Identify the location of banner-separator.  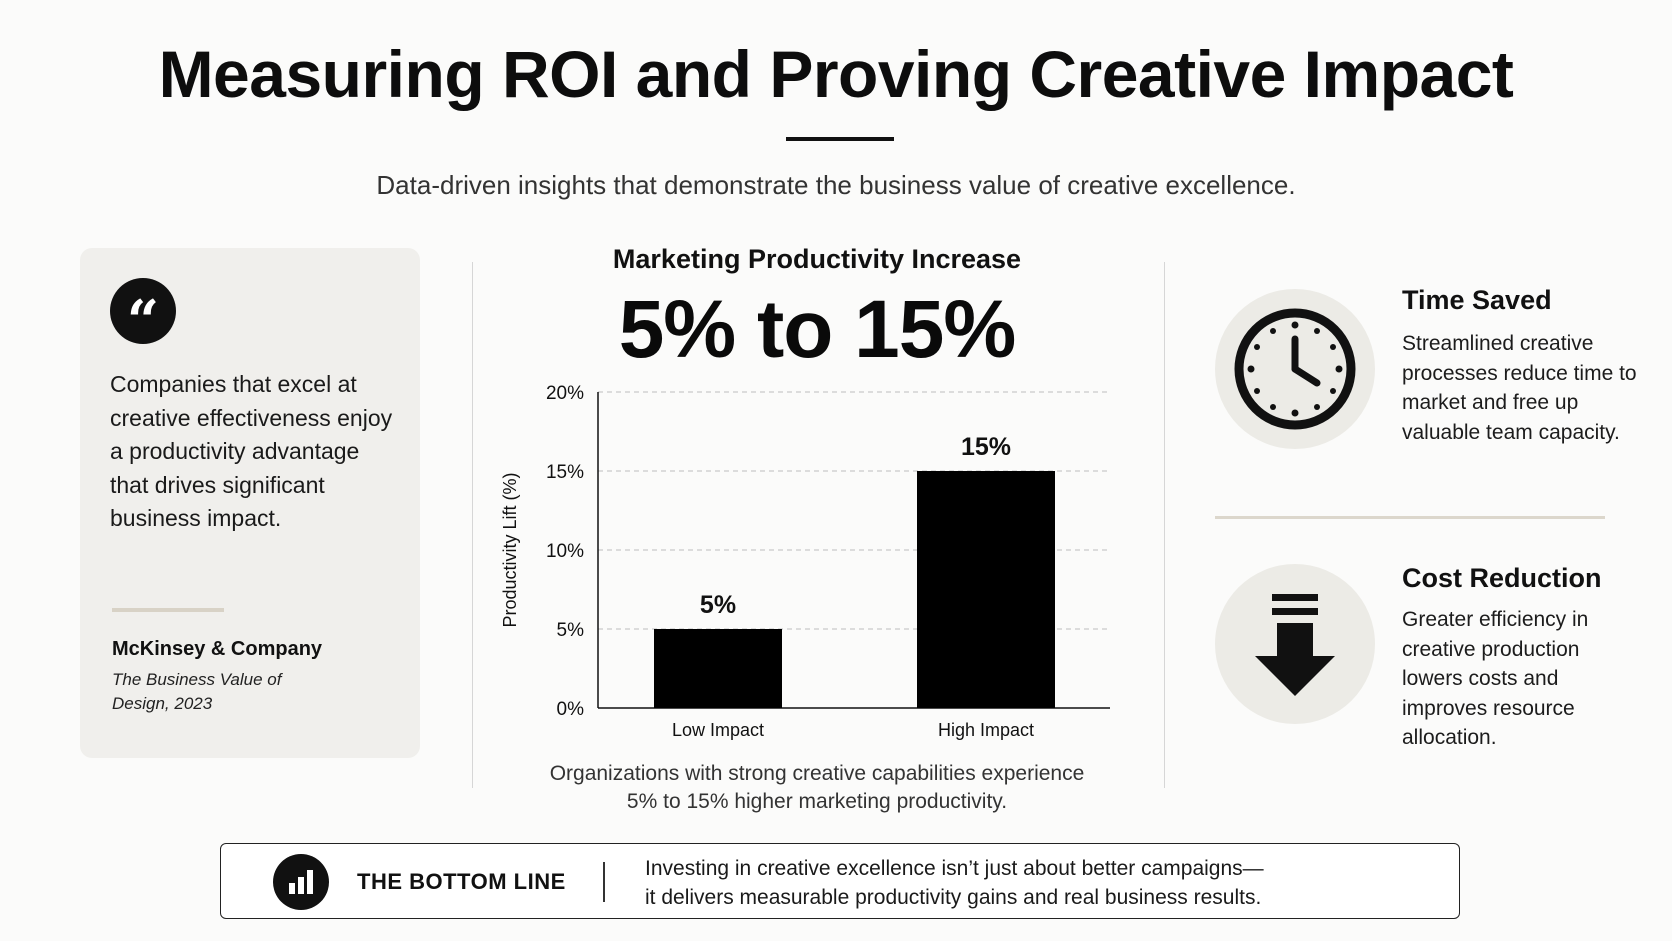
(604, 882).